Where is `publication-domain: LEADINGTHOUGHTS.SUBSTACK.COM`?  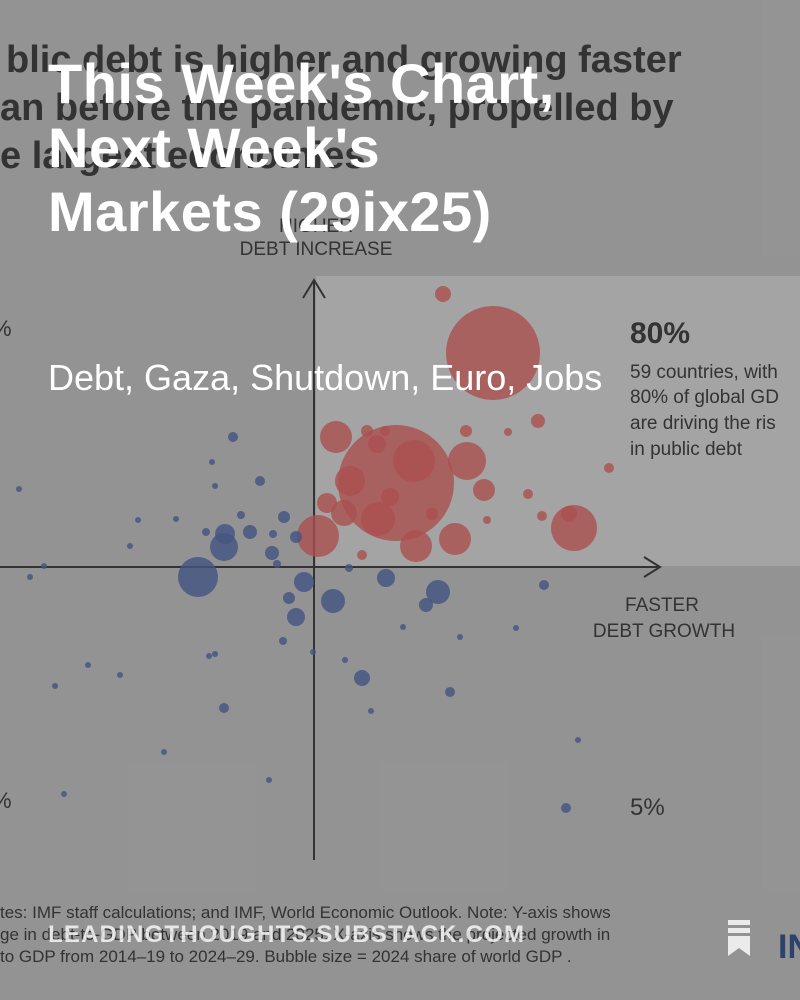
publication-domain: LEADINGTHOUGHTS.SUBSTACK.COM is located at coordinates (287, 934).